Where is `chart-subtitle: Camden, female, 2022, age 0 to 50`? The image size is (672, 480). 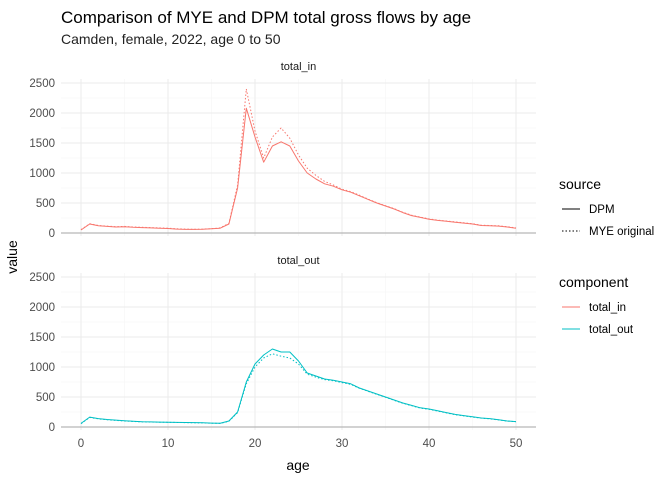
chart-subtitle: Camden, female, 2022, age 0 to 50 is located at coordinates (171, 39).